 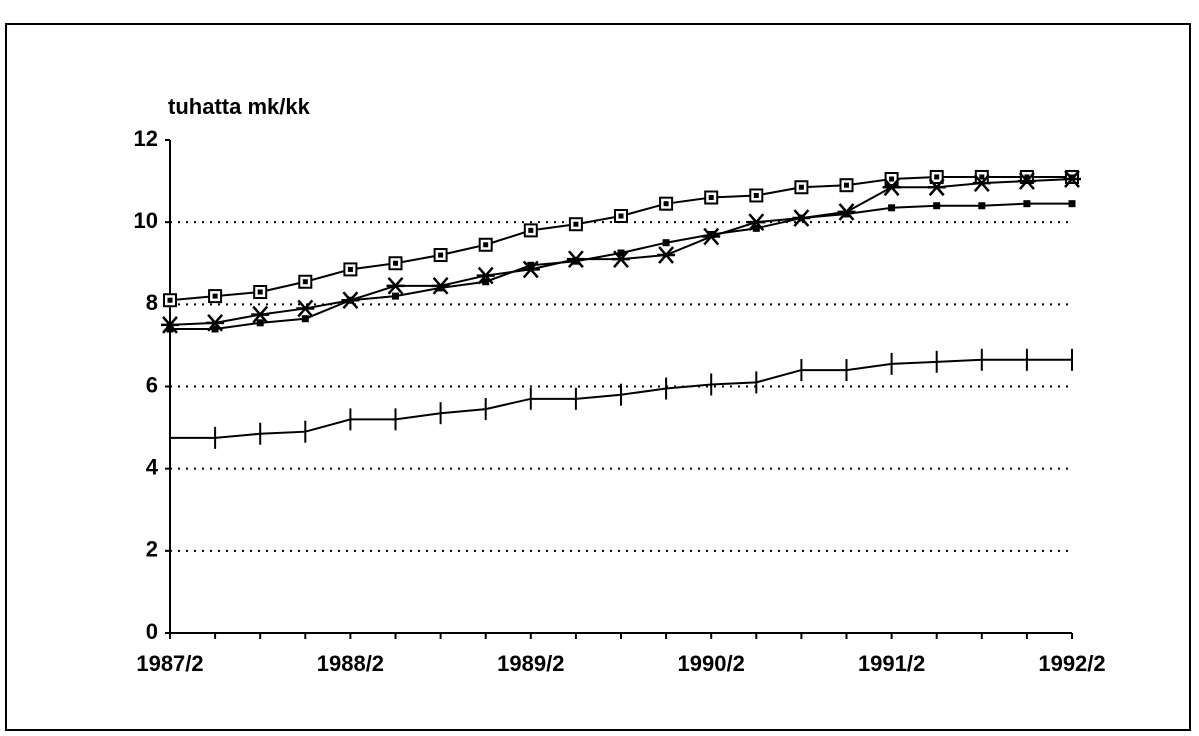 I want to click on x-tick-label: 1990/2, so click(x=711, y=663).